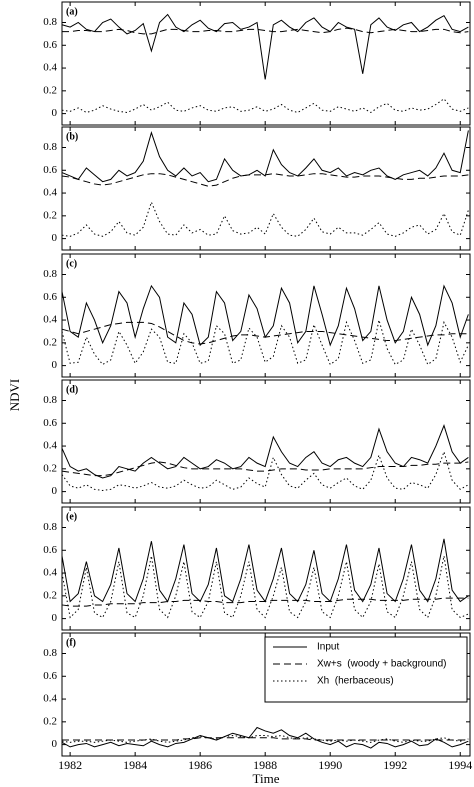 This screenshot has width=474, height=787. I want to click on panel-label: (c), so click(71, 263).